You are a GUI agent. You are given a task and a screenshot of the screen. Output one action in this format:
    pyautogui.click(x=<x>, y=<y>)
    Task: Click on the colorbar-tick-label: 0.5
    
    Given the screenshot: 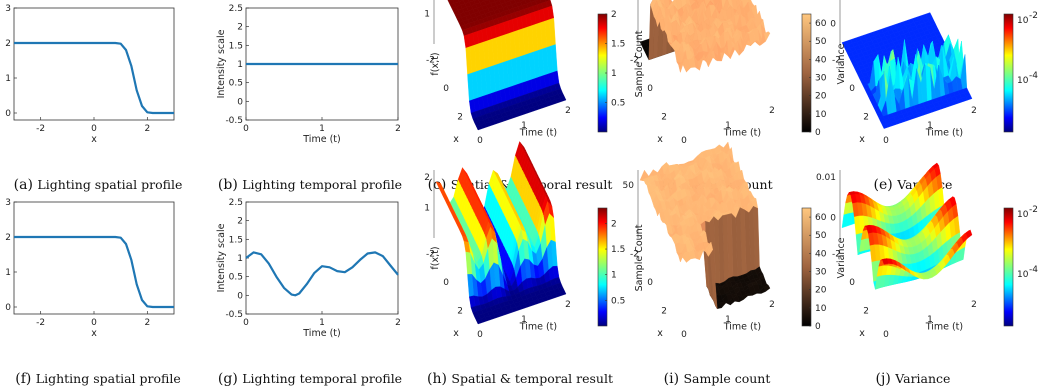 What is the action you would take?
    pyautogui.click(x=618, y=104)
    